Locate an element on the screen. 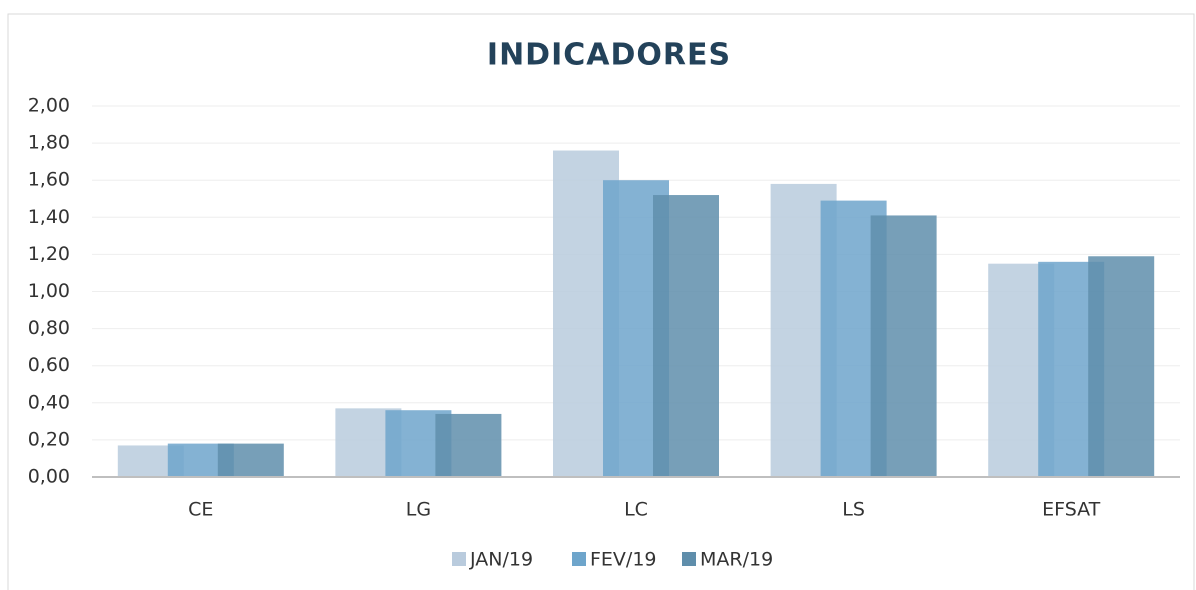 This screenshot has width=1196, height=590. x-tick-label: LC is located at coordinates (636, 510).